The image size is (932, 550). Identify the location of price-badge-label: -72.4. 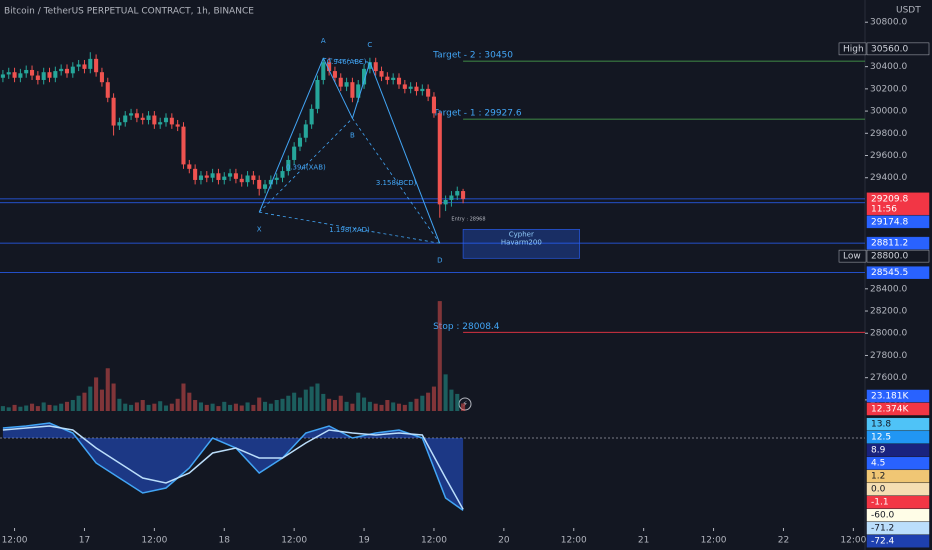
(883, 542).